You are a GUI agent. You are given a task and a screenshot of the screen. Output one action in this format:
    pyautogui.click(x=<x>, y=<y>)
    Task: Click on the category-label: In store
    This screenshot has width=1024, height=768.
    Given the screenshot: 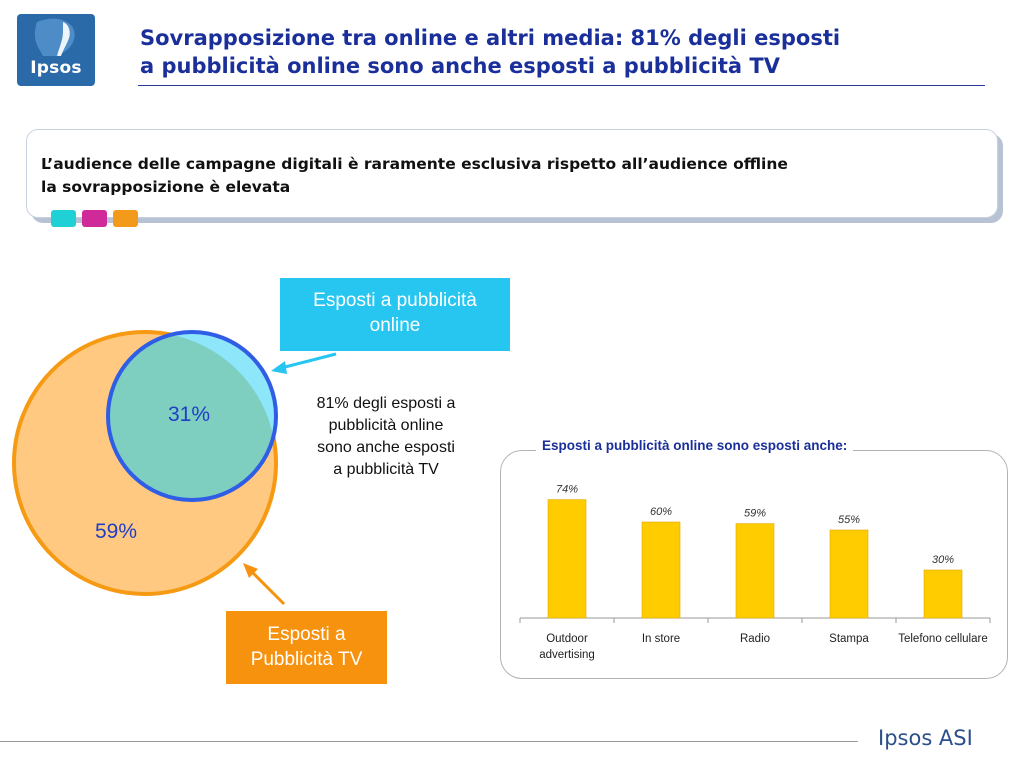 What is the action you would take?
    pyautogui.click(x=661, y=639)
    